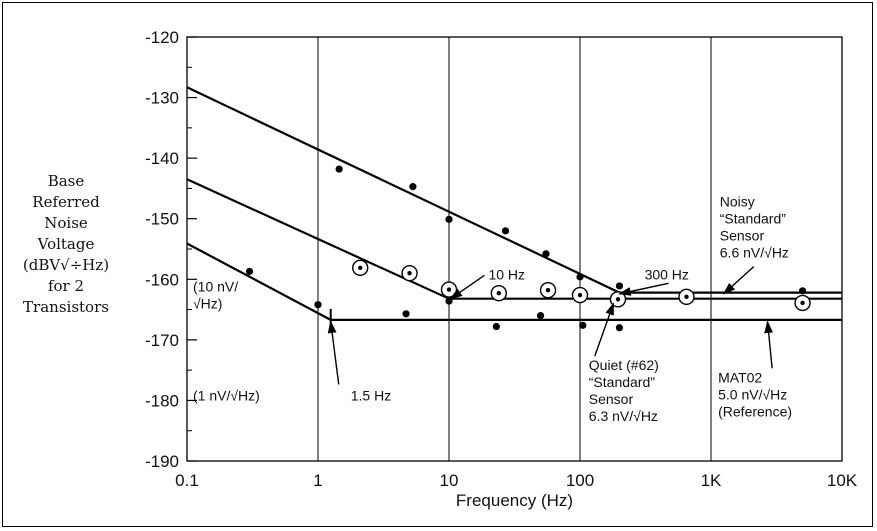  I want to click on annotation-line: 6.6 nV/√Hz, so click(754, 253).